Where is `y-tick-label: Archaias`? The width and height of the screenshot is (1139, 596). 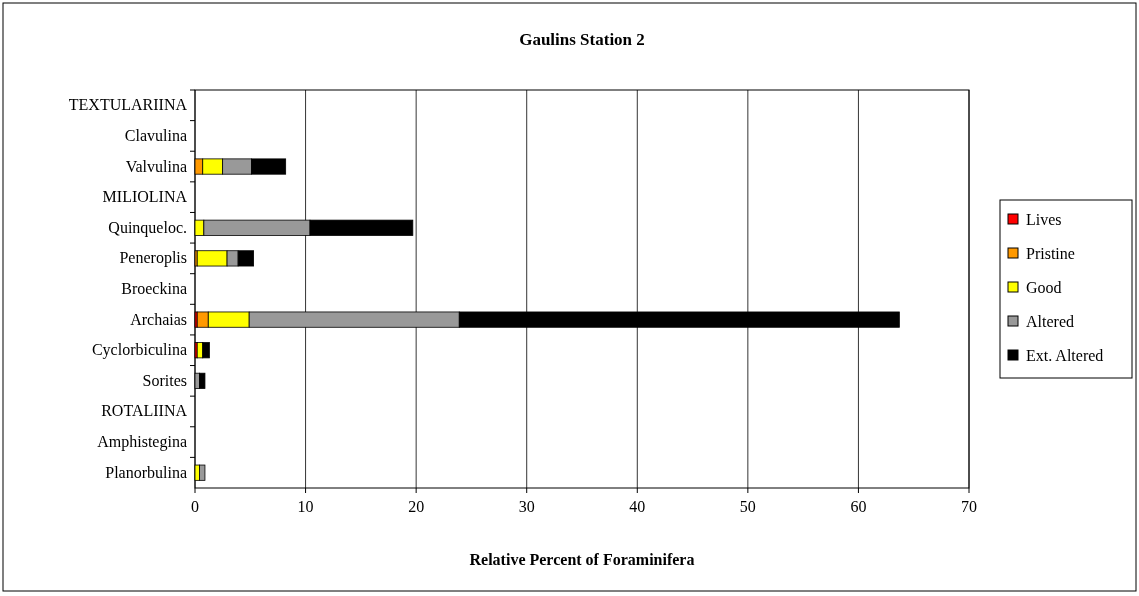
y-tick-label: Archaias is located at coordinates (158, 319).